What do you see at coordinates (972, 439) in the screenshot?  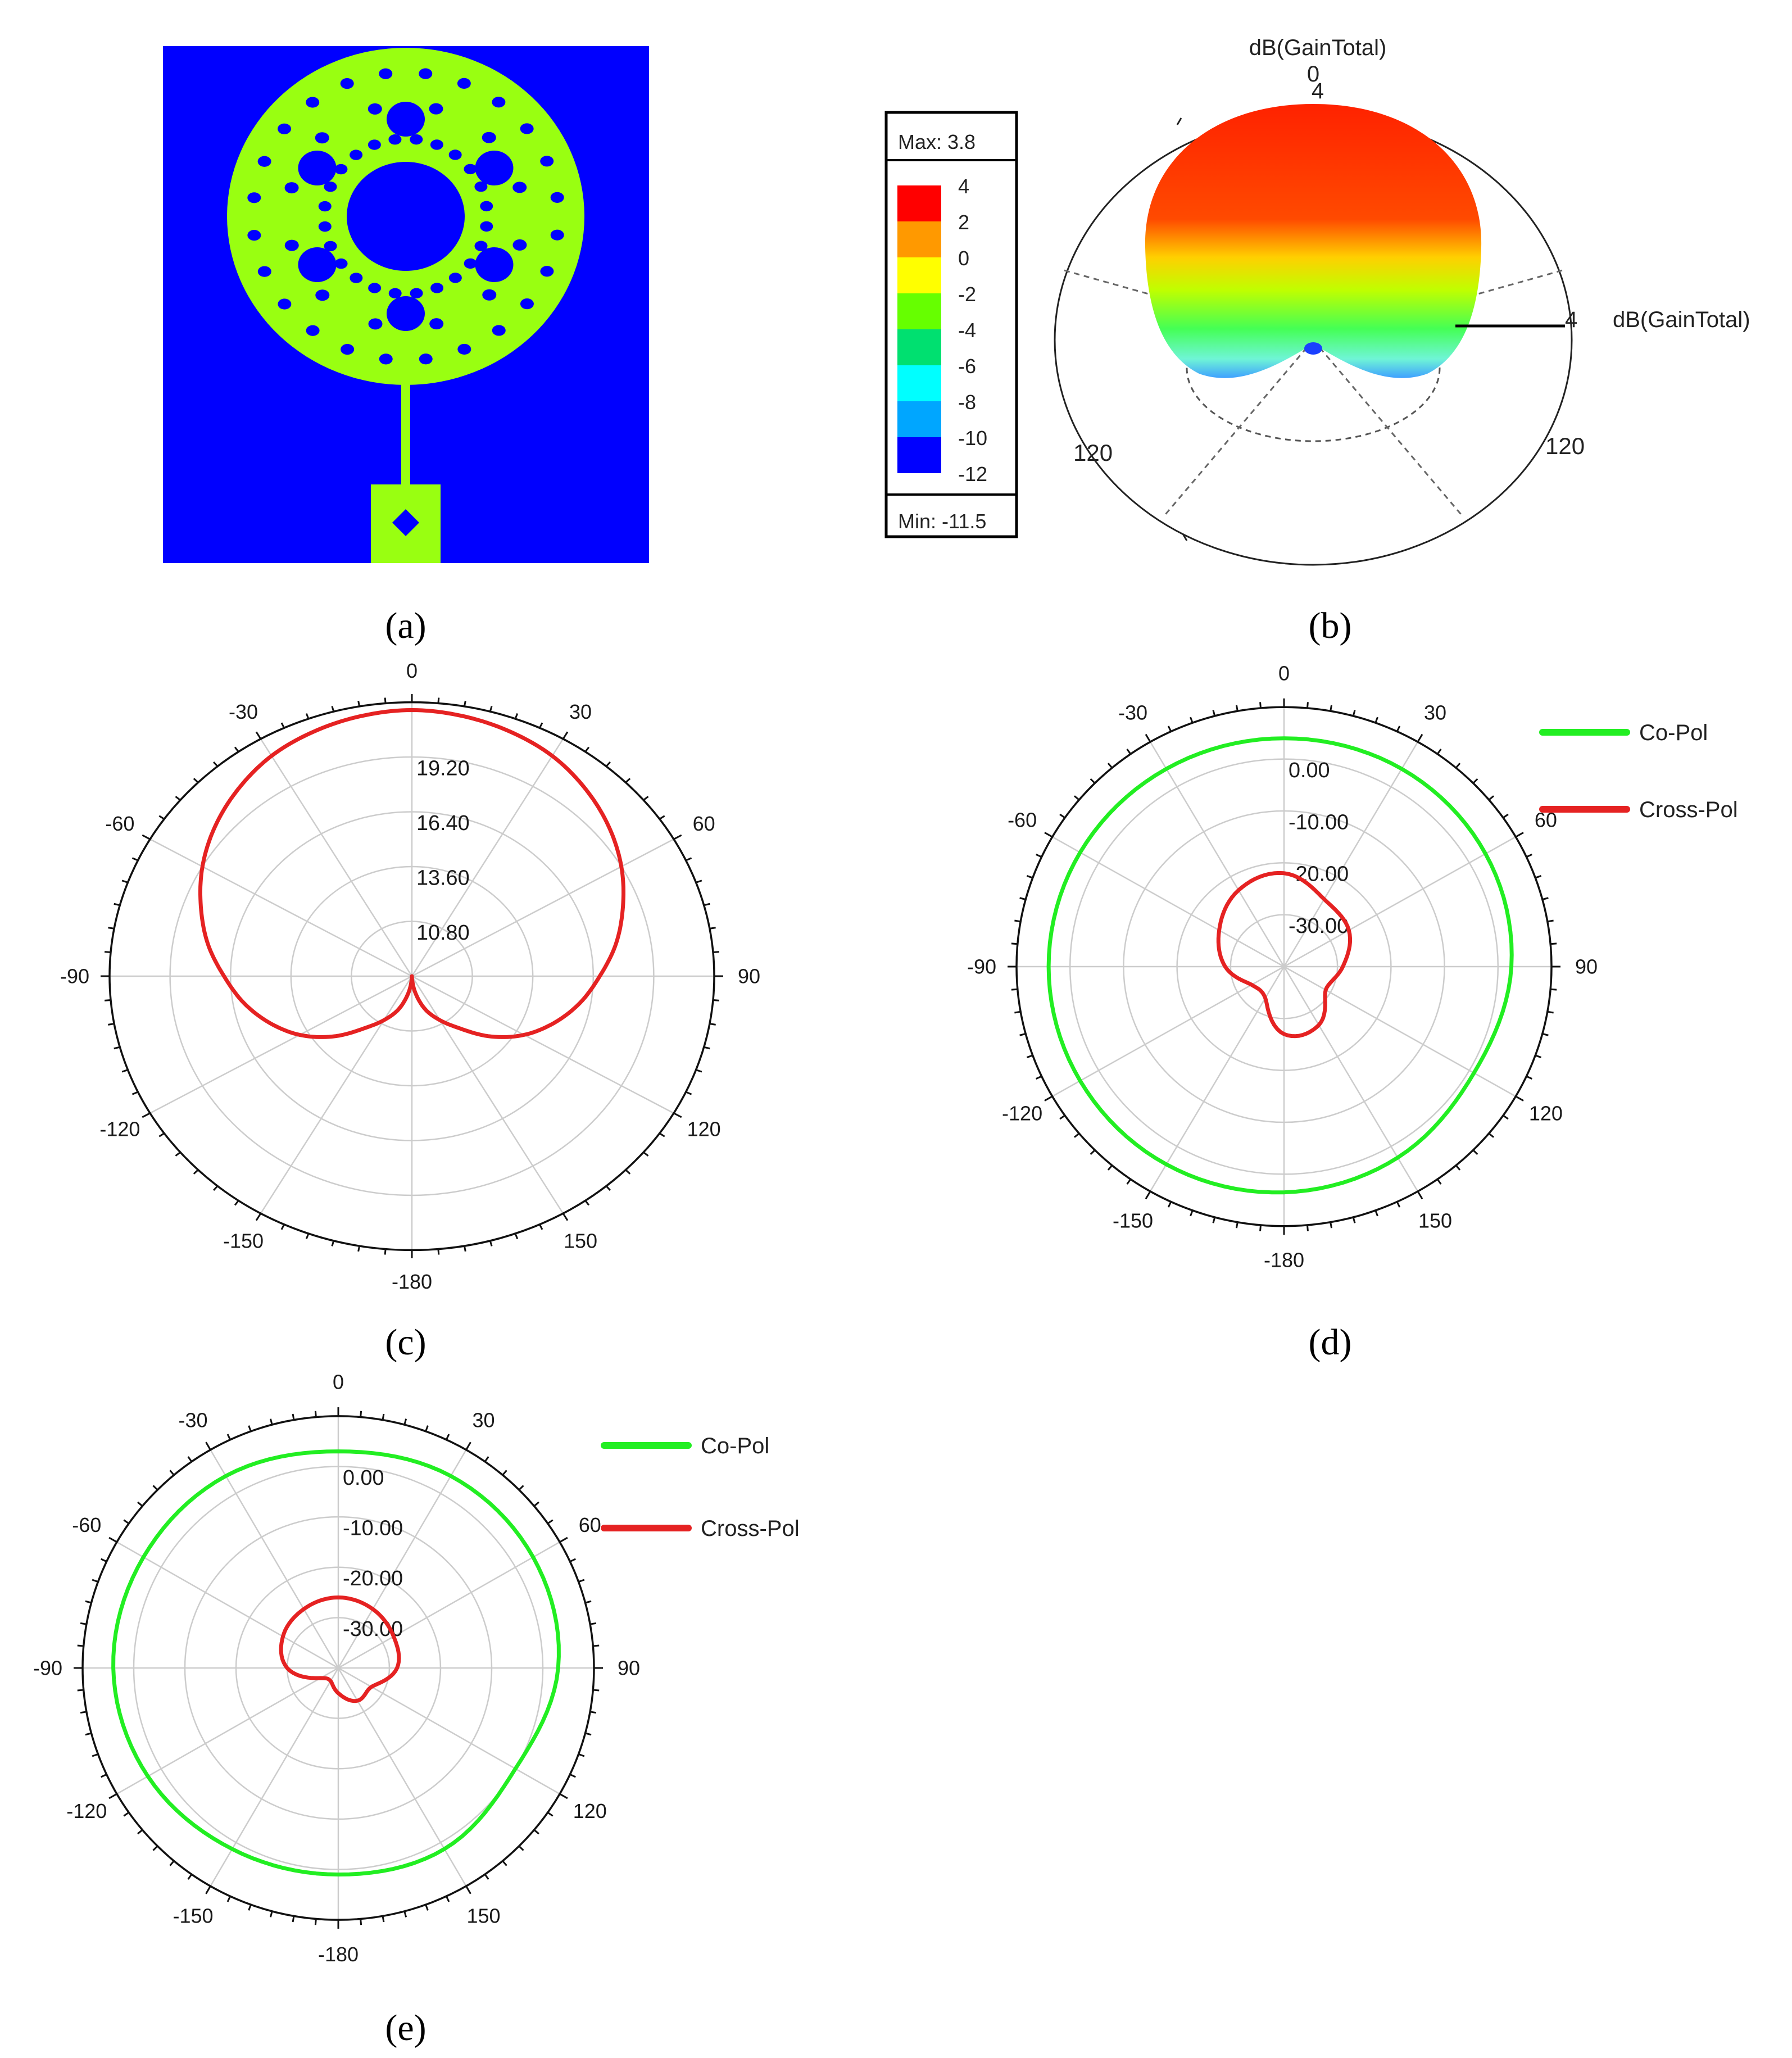 I see `colorscale-tick: -10` at bounding box center [972, 439].